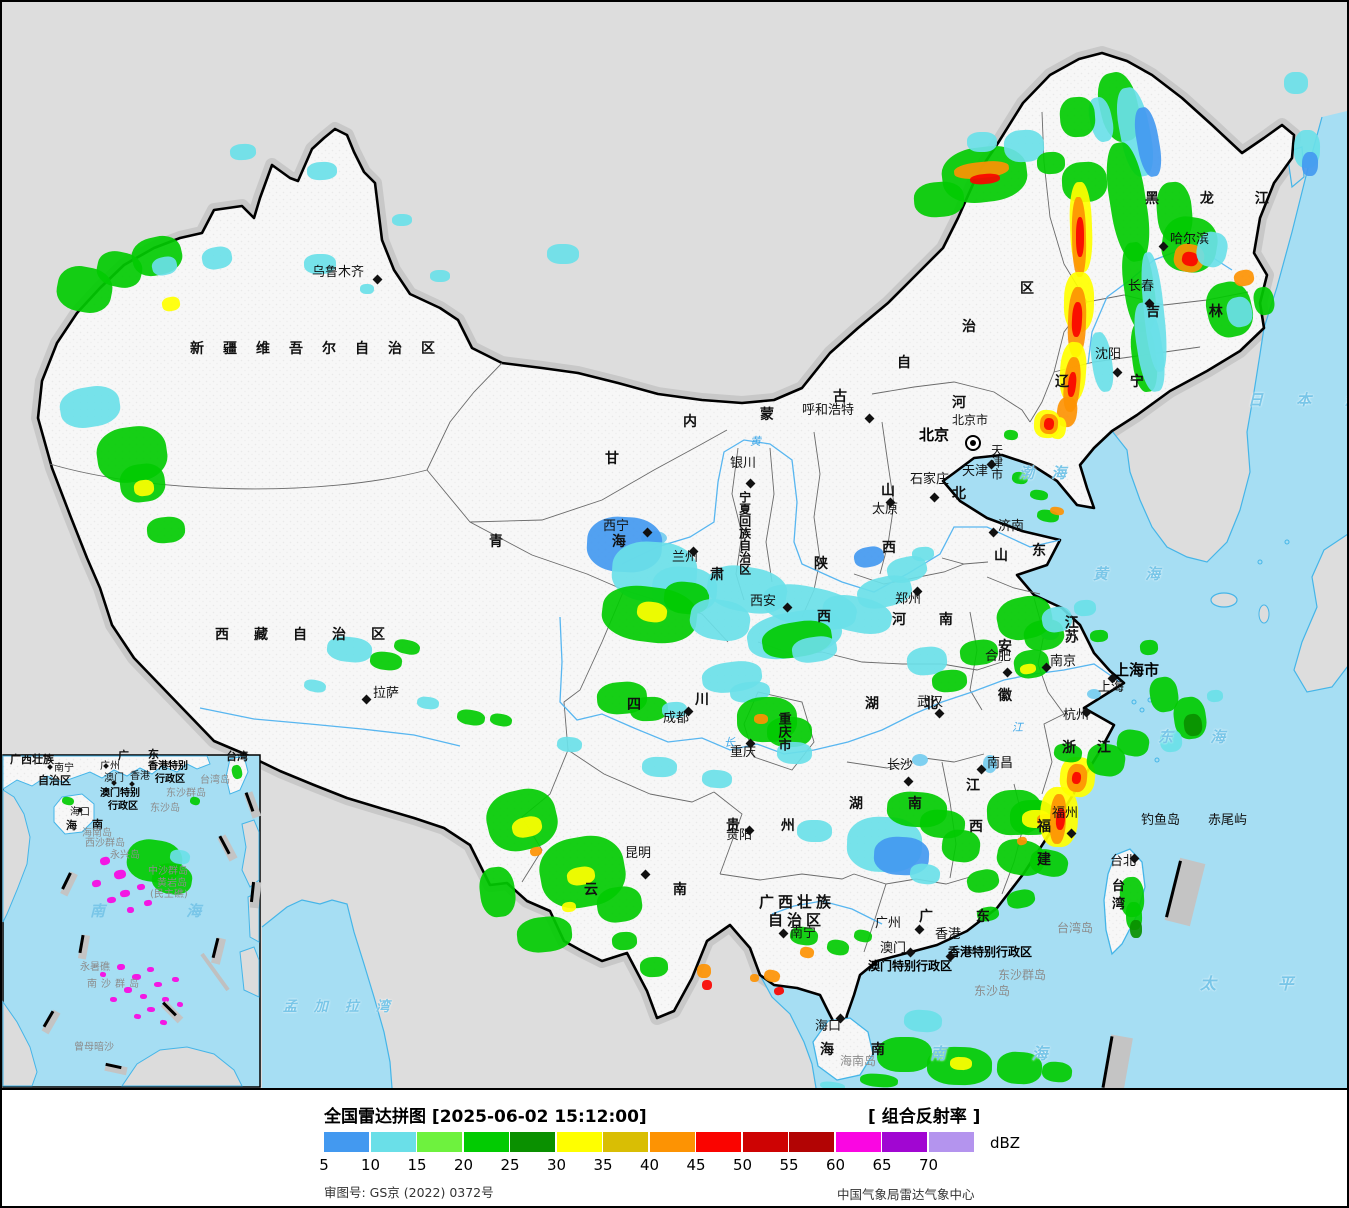  I want to click on sea-label: 黄 海, so click(1135, 574).